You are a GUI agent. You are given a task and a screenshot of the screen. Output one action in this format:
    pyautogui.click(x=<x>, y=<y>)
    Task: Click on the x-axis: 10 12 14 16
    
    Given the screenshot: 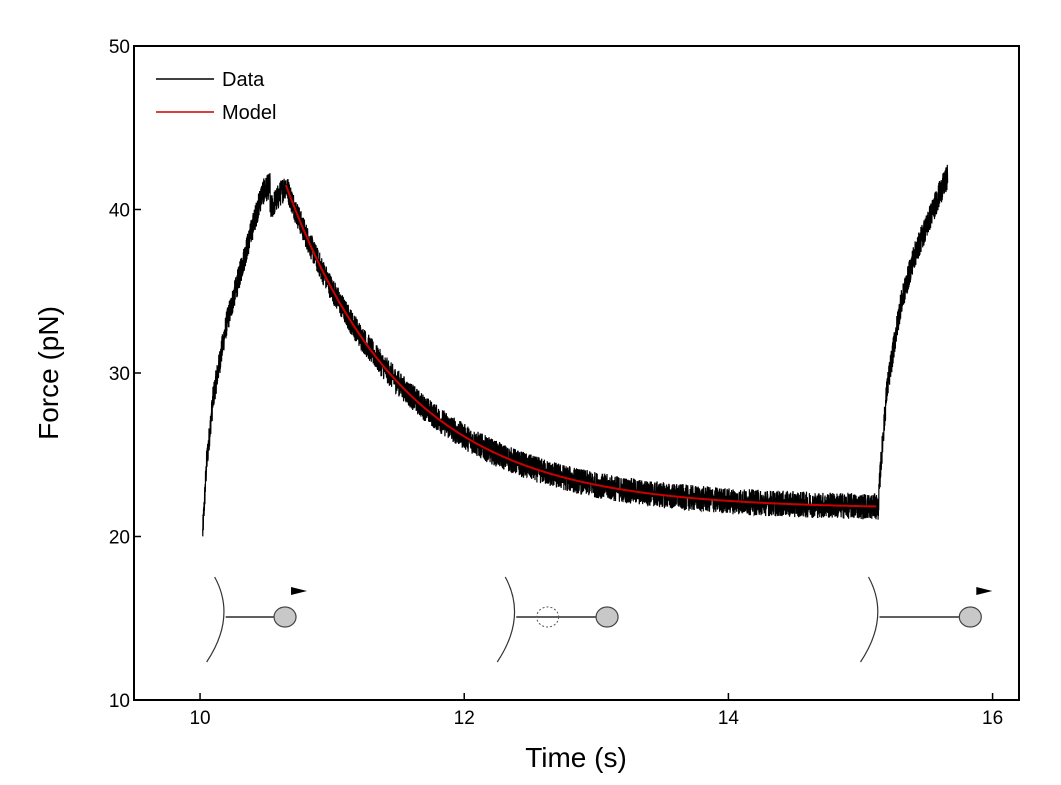 What is the action you would take?
    pyautogui.click(x=596, y=711)
    